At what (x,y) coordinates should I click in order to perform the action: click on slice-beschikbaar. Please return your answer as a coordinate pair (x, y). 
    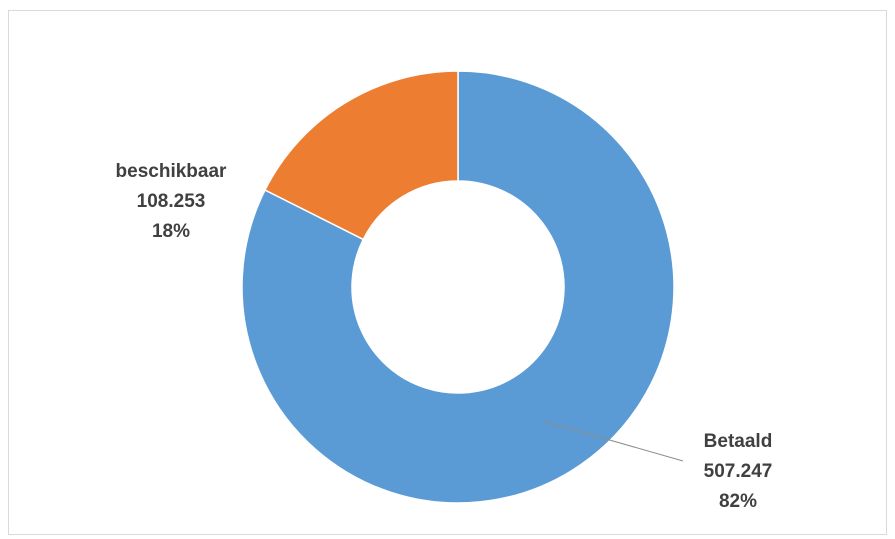
    Looking at the image, I should click on (361, 155).